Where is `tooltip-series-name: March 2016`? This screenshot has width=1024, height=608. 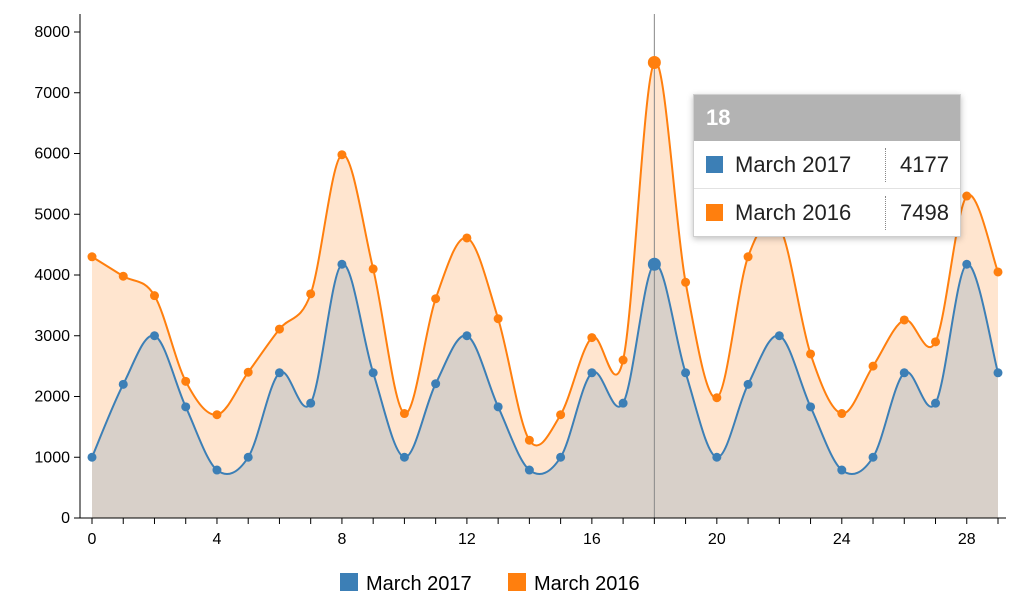 tooltip-series-name: March 2016 is located at coordinates (793, 212).